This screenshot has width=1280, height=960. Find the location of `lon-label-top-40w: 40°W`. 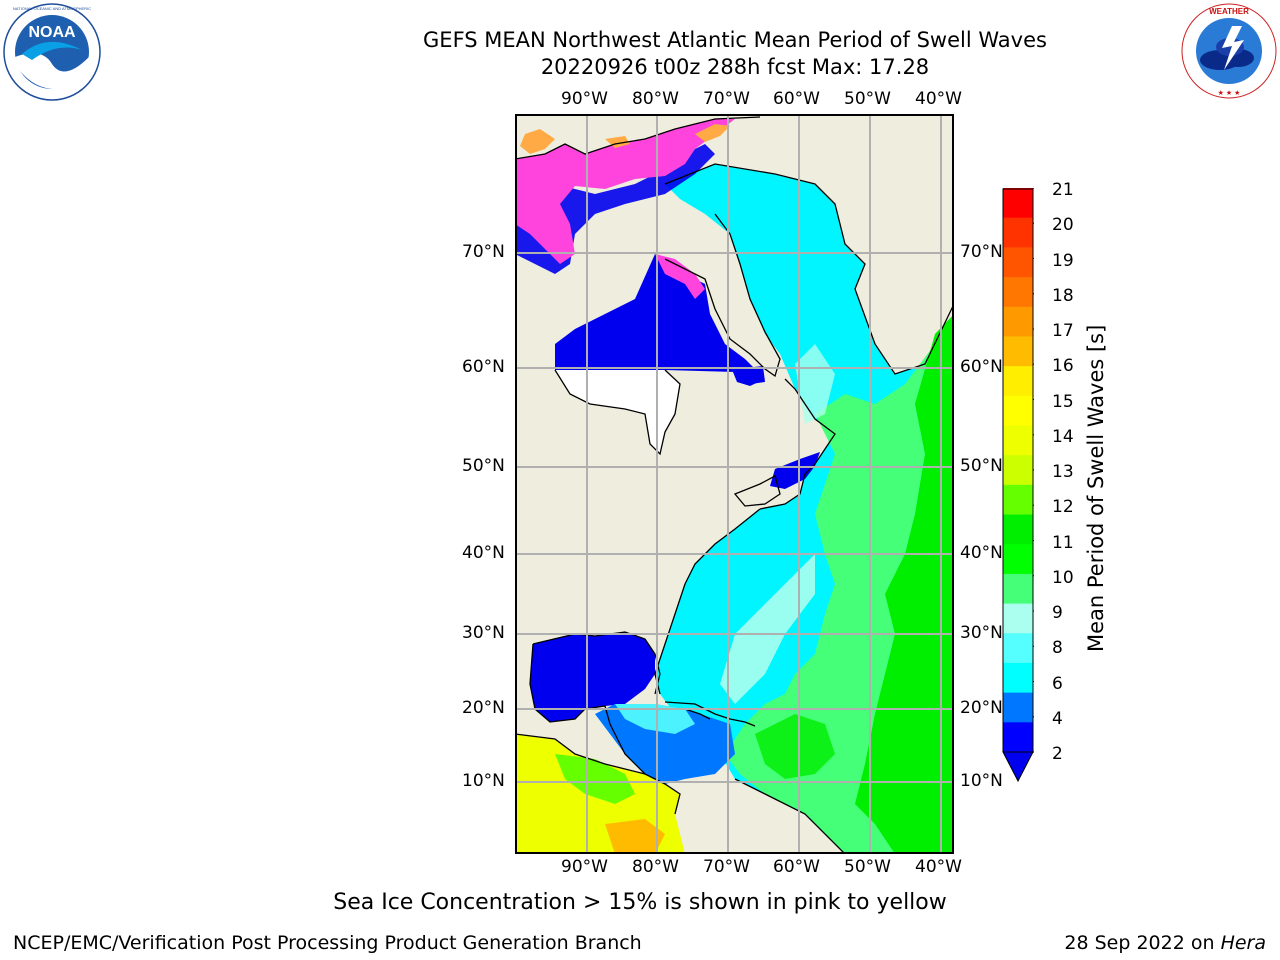

lon-label-top-40w: 40°W is located at coordinates (938, 99).